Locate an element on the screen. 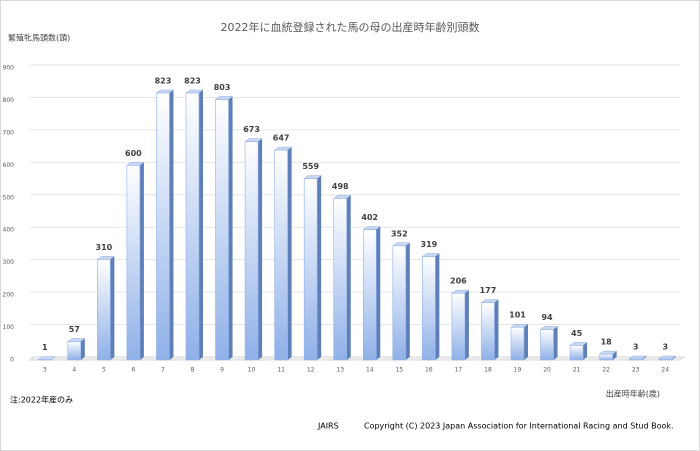  chart-title: 2022年に血統登録された馬の母の出産時年齢別頭数 is located at coordinates (350, 27).